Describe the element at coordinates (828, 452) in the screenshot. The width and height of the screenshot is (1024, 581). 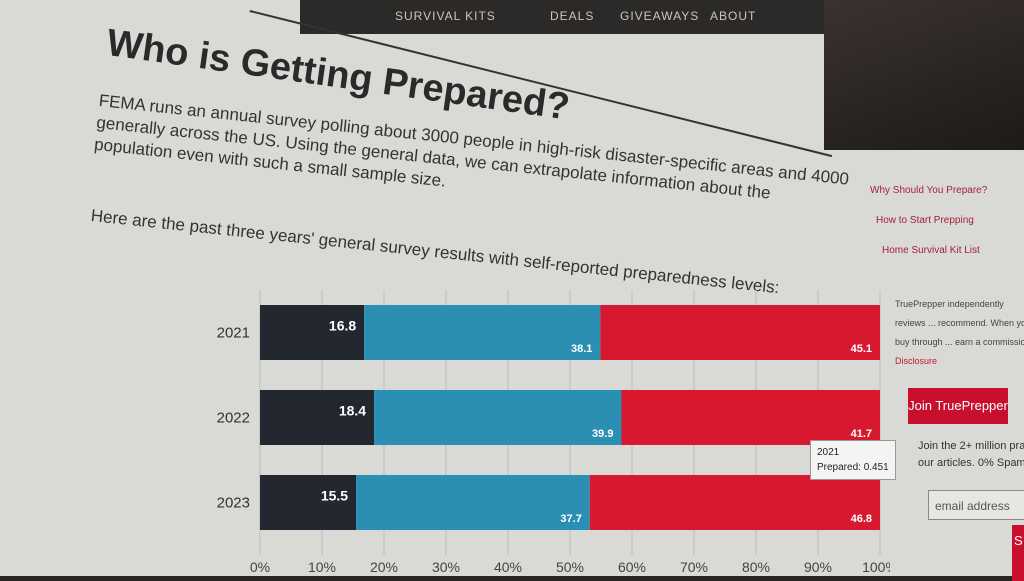
I see `tooltip-year: 2021` at that location.